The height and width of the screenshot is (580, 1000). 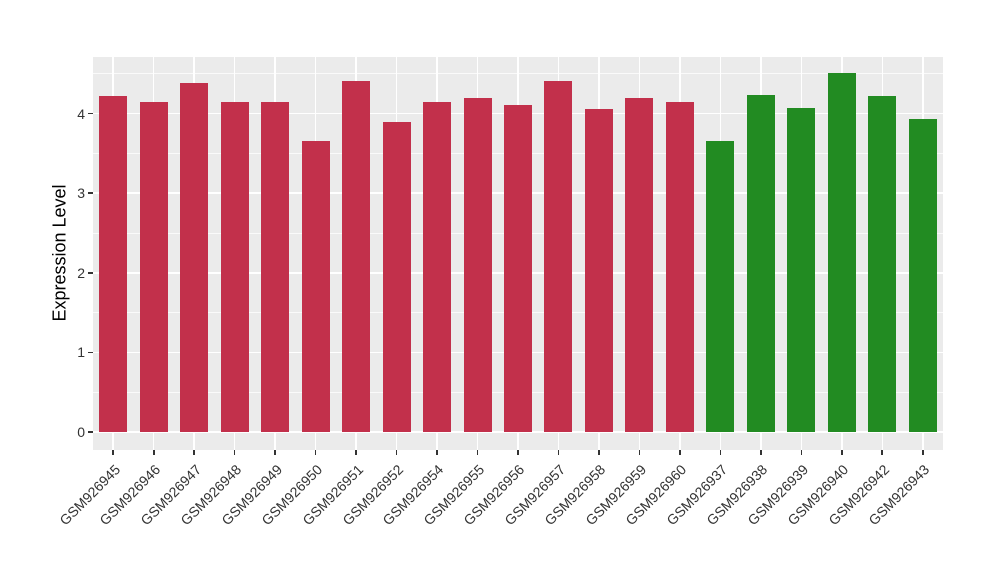 What do you see at coordinates (437, 267) in the screenshot?
I see `bar-GSM926954` at bounding box center [437, 267].